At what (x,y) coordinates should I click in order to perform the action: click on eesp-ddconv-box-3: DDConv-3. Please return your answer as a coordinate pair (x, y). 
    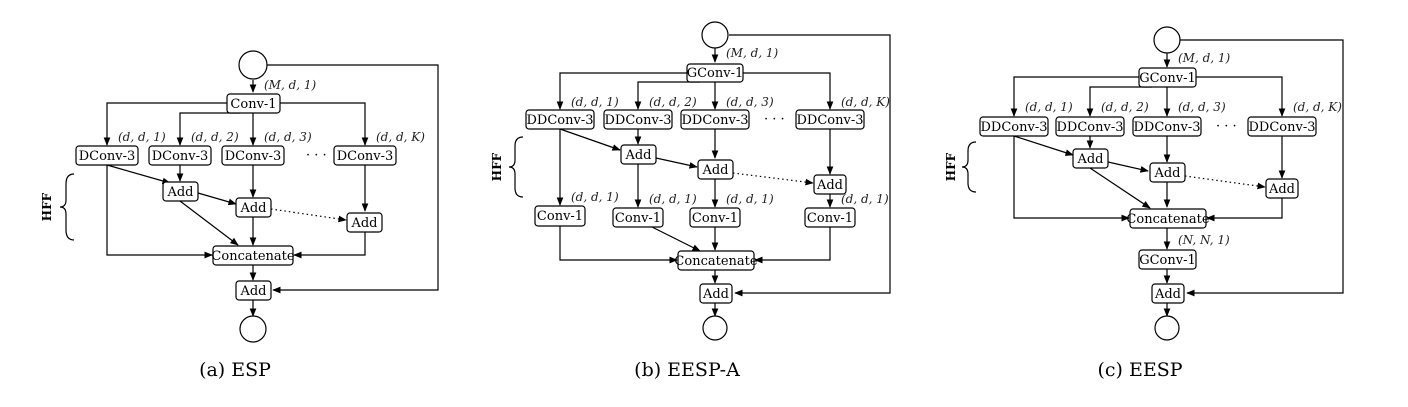
    Looking at the image, I should click on (1167, 126).